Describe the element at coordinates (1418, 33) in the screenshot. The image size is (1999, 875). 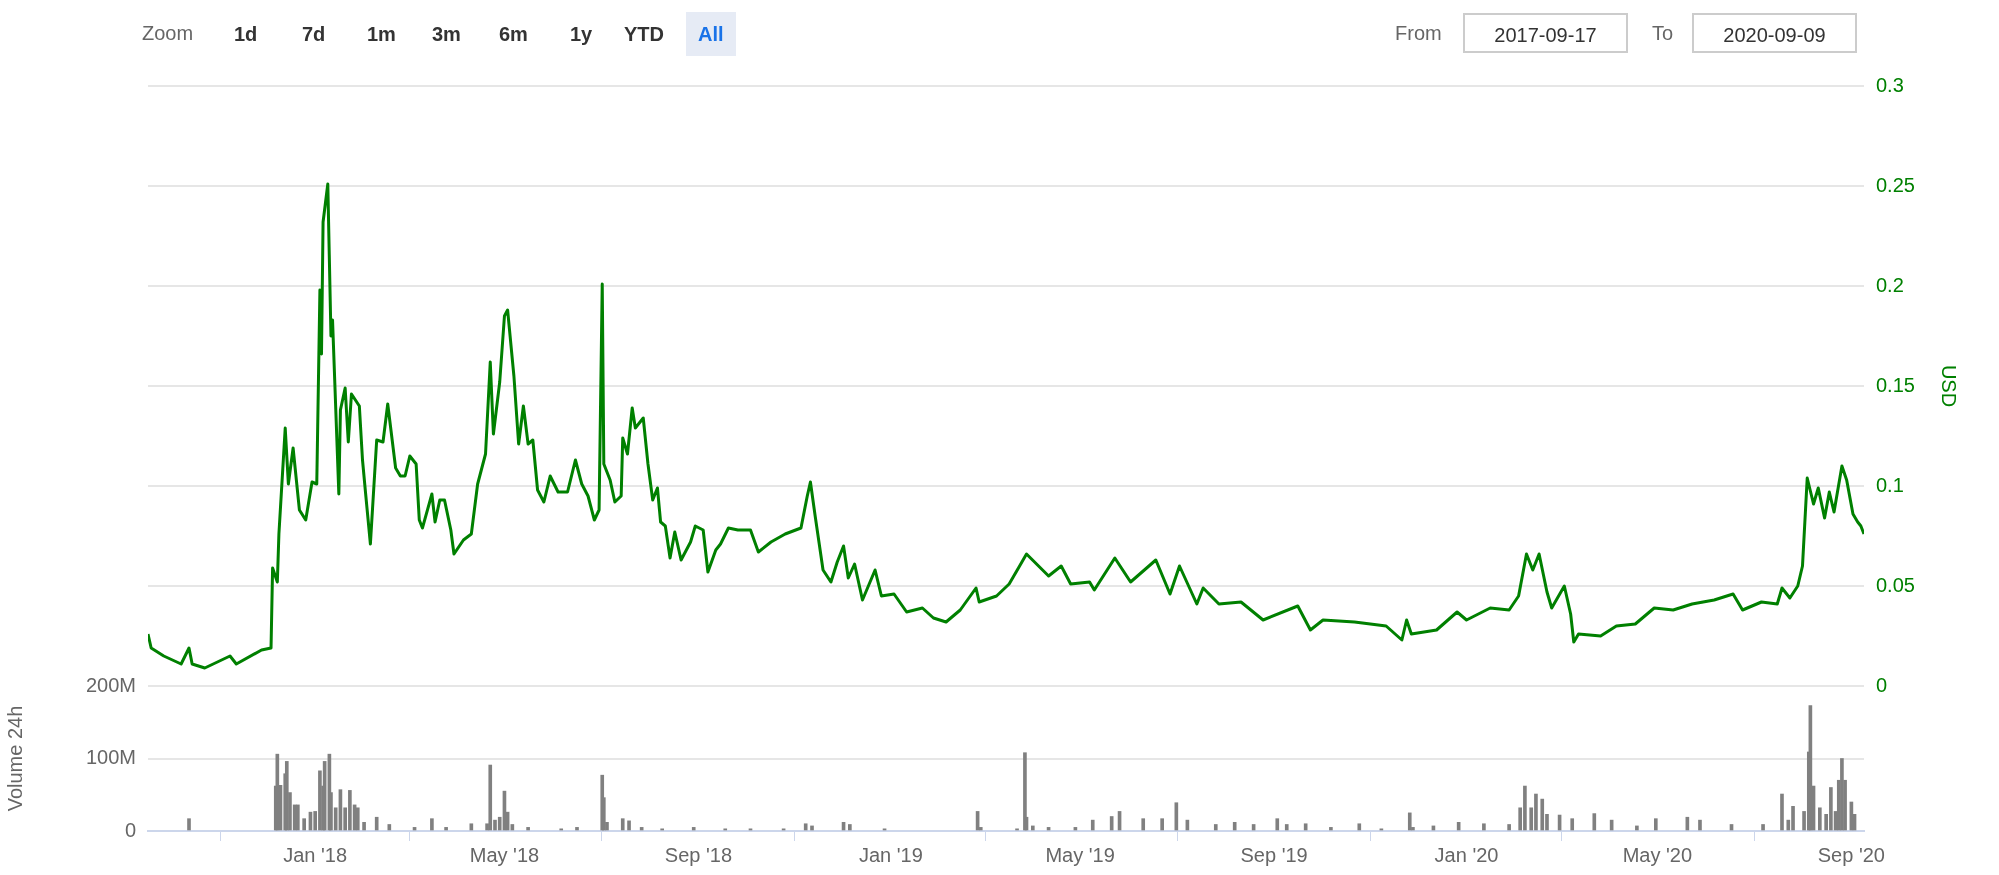
I see `text: From` at that location.